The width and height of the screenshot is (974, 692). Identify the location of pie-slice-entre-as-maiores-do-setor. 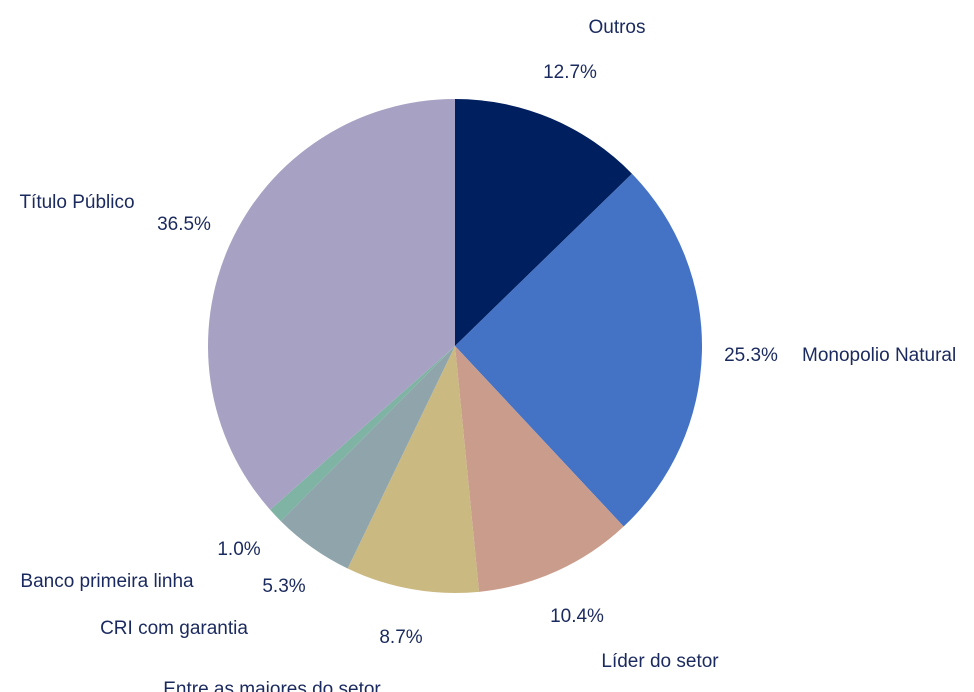
(413, 470).